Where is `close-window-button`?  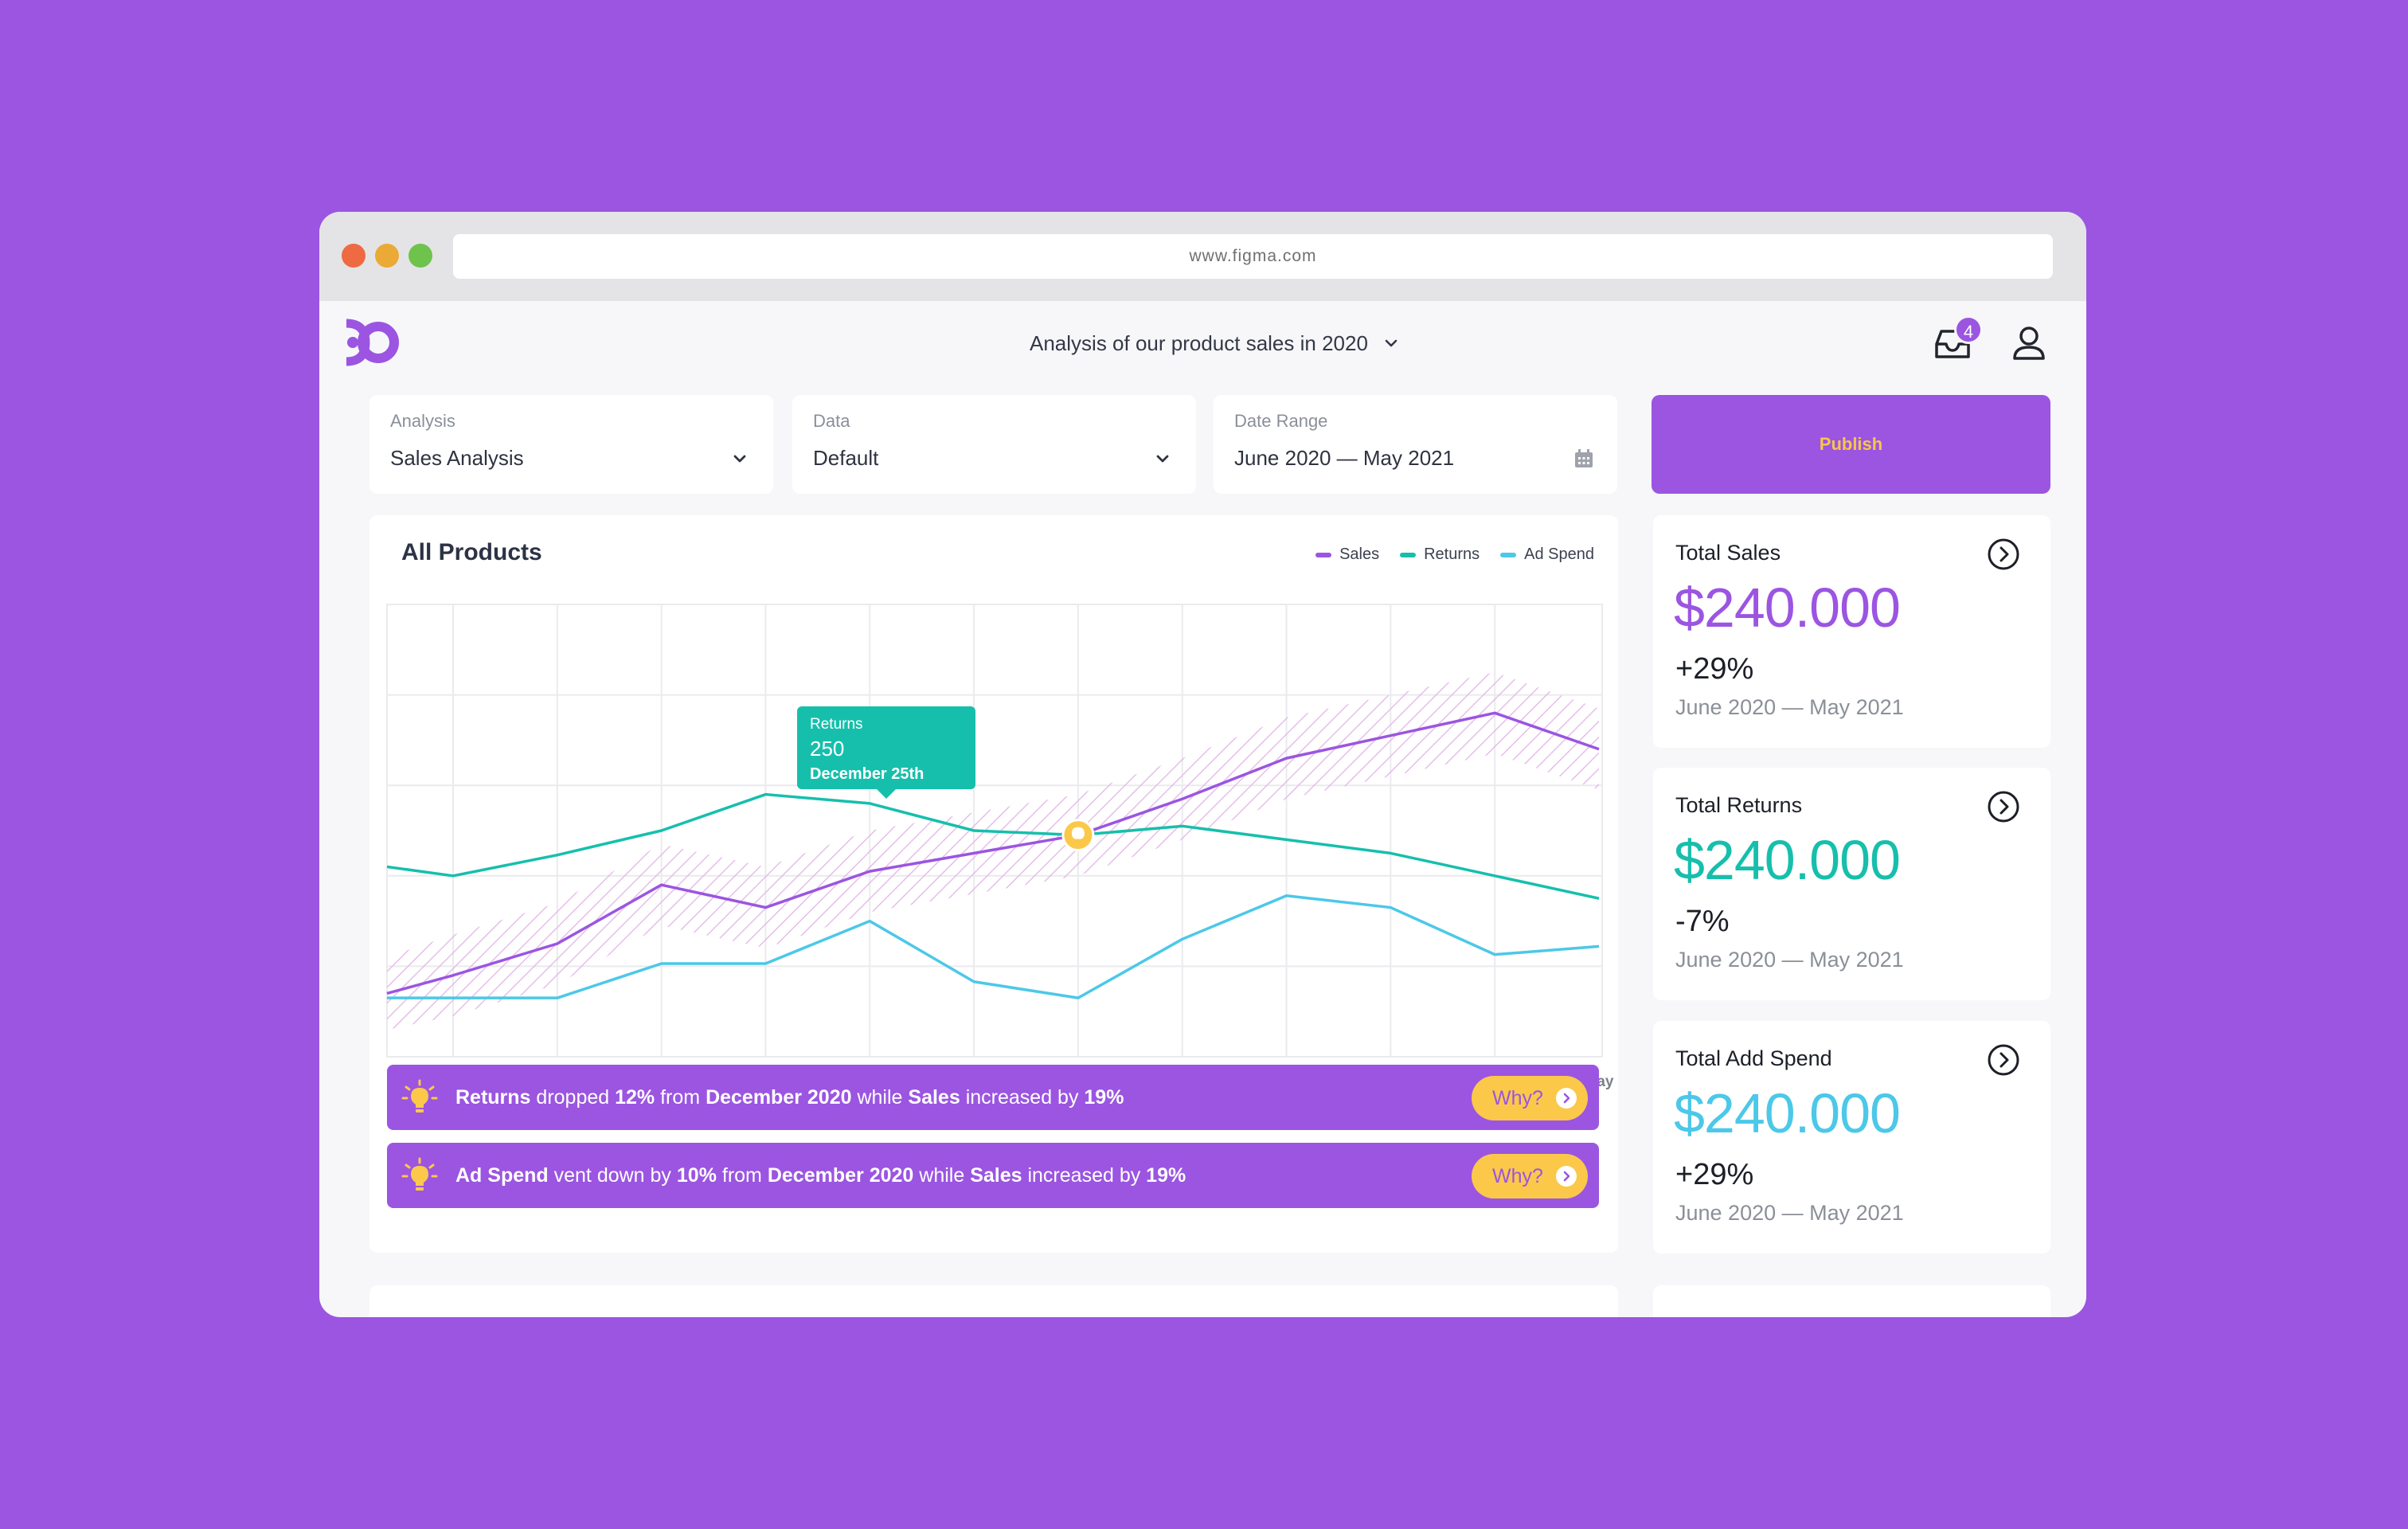
close-window-button is located at coordinates (354, 256).